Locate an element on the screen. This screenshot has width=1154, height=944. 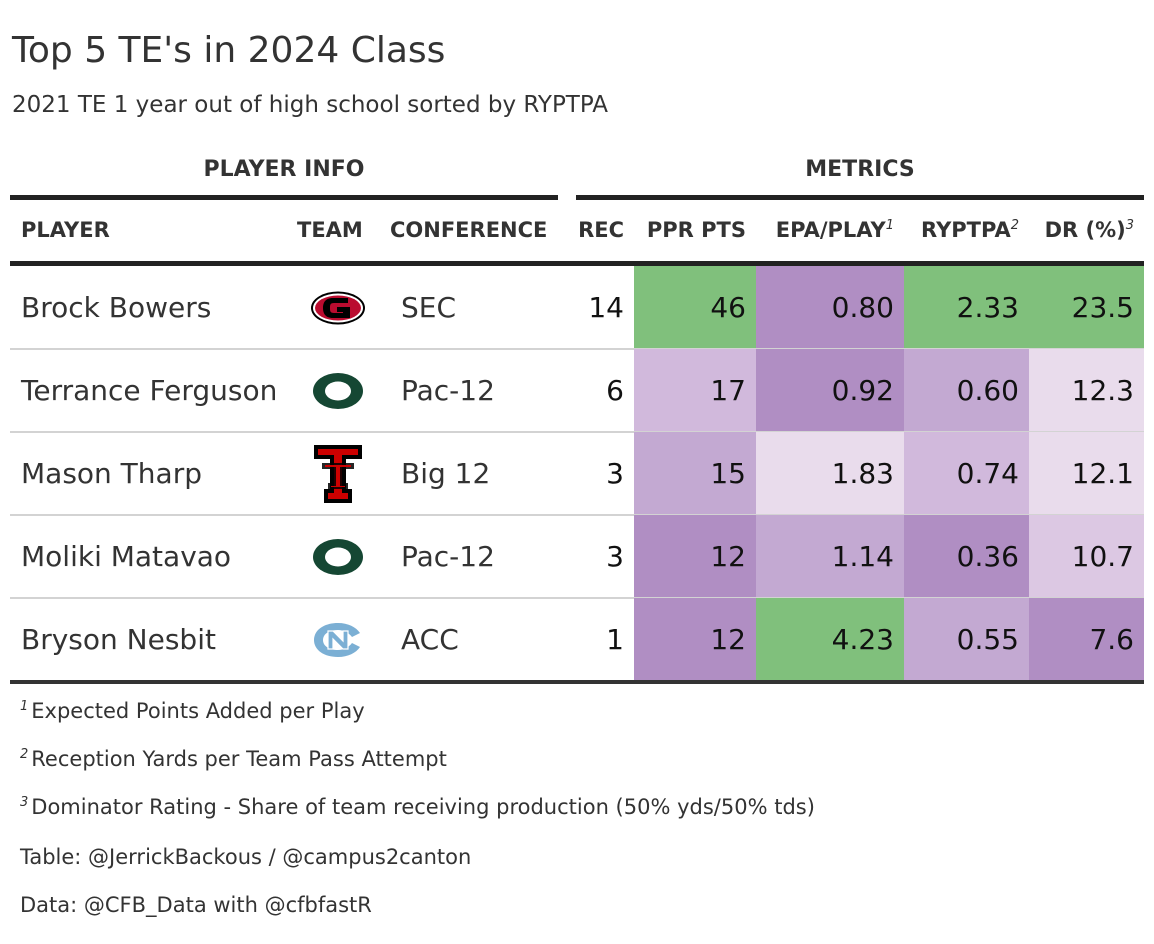
dr-pct-cell: 12.3 is located at coordinates (1086, 390).